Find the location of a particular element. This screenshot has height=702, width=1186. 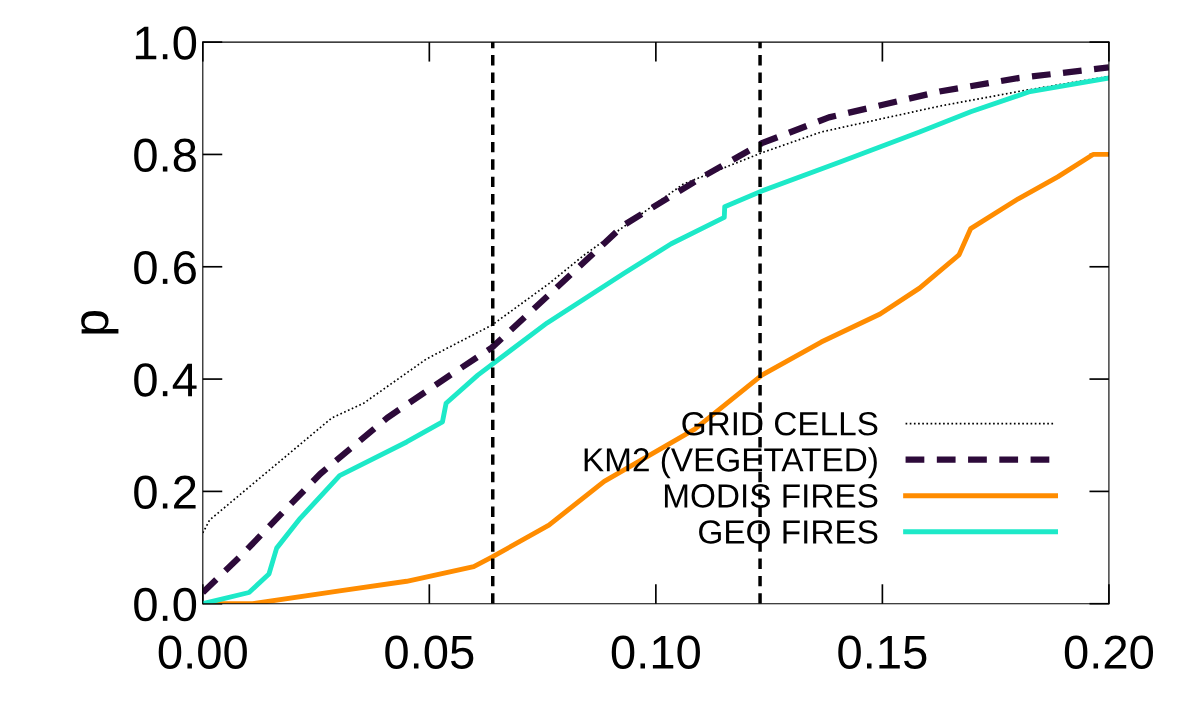

x-tick-label: 0.15 is located at coordinates (882, 652).